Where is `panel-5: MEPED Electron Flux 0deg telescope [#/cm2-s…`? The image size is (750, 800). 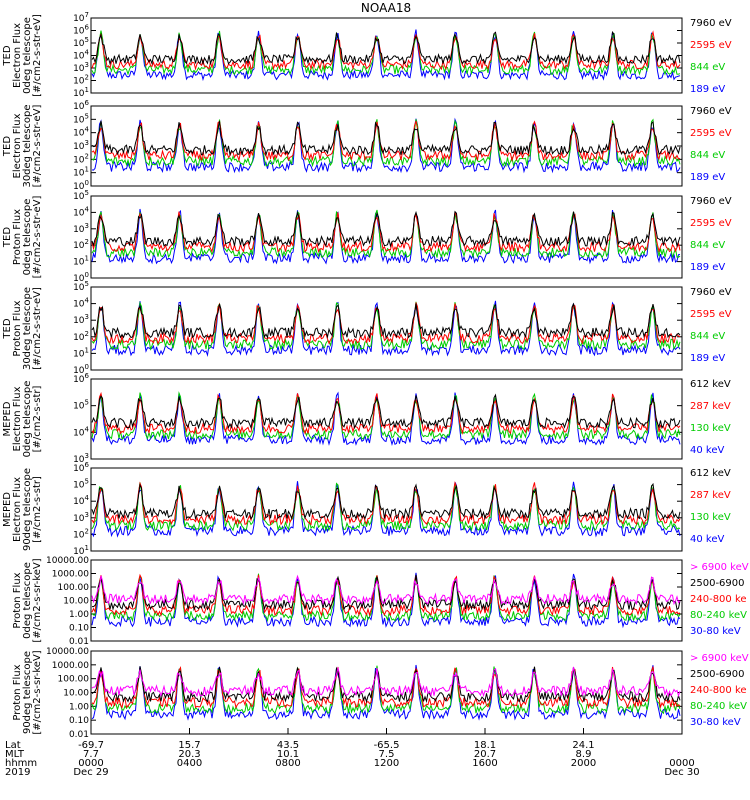 panel-5: MEPED Electron Flux 0deg telescope [#/cm2-s… is located at coordinates (366, 418).